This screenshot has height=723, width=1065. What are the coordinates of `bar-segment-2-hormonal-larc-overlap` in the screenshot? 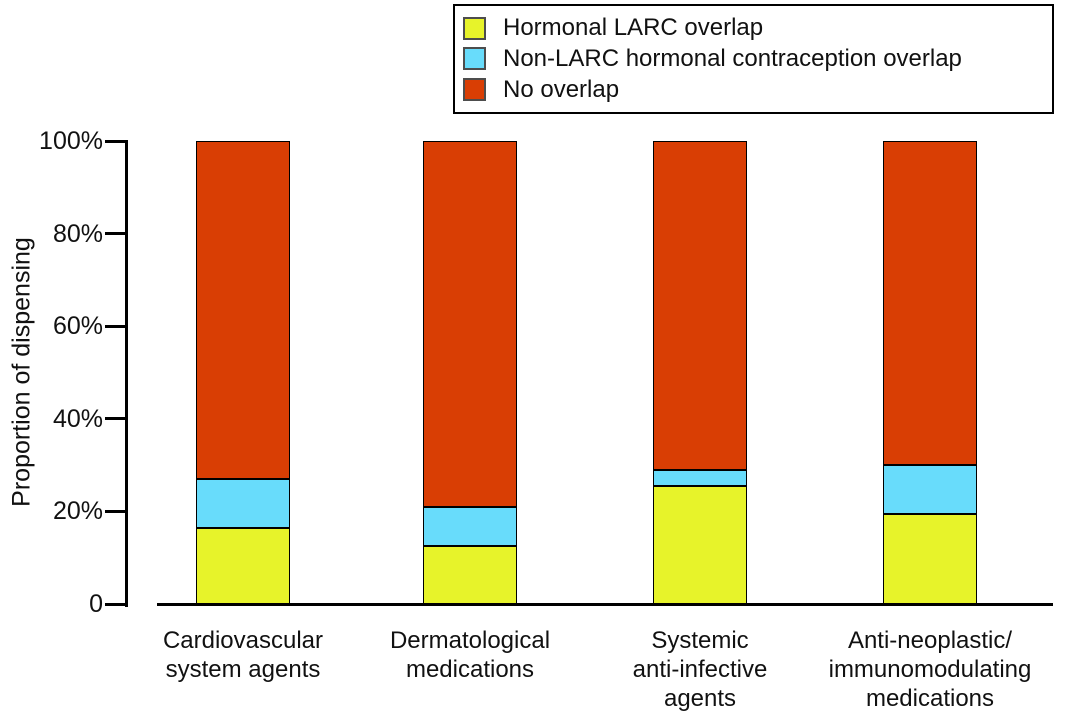 It's located at (470, 575).